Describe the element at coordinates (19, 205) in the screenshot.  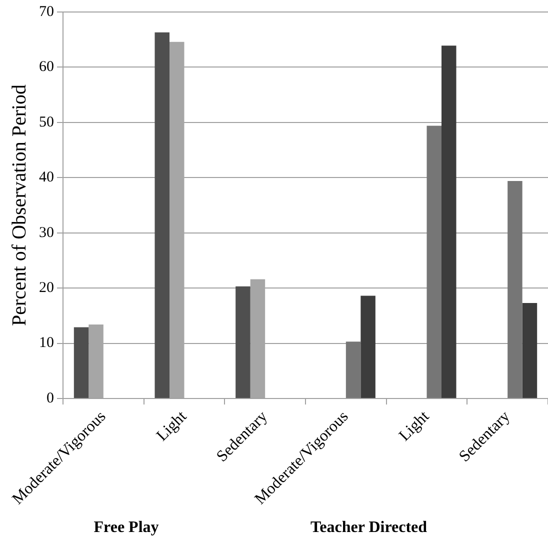
I see `y-axis-title: Percent of Observation Period` at that location.